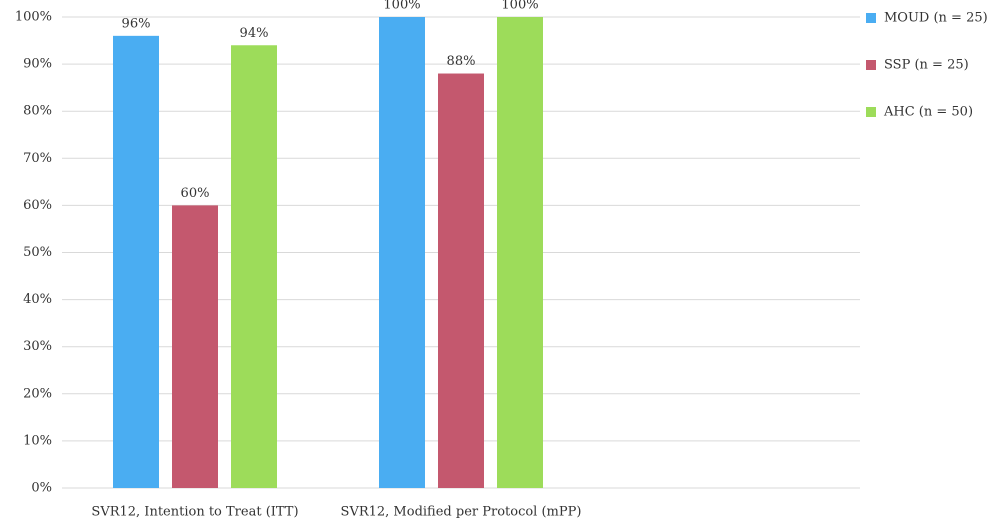  I want to click on value-label: 94%, so click(254, 33).